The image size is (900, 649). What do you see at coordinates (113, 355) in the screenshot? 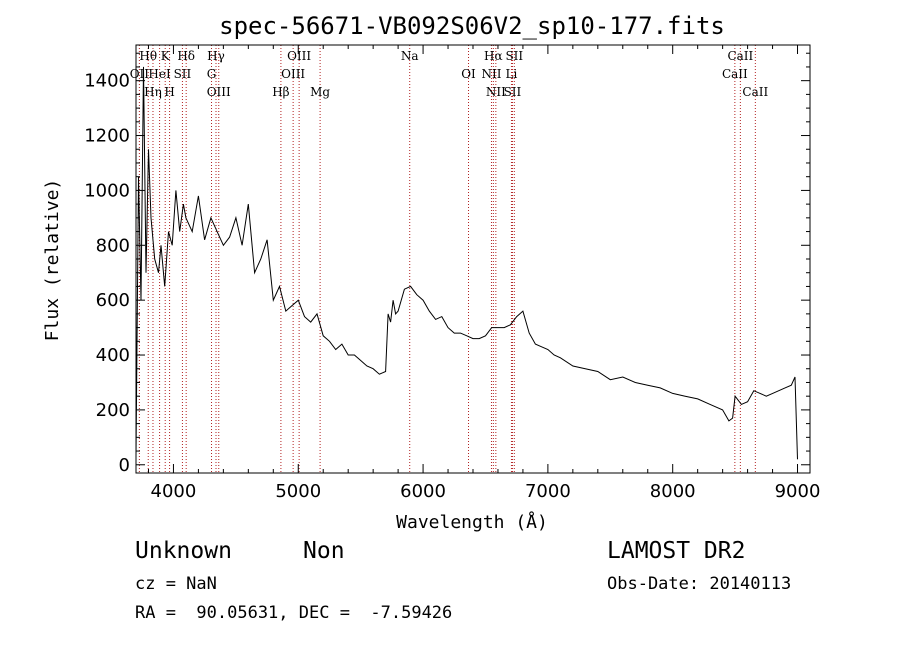
I see `y-tick-label: 400` at bounding box center [113, 355].